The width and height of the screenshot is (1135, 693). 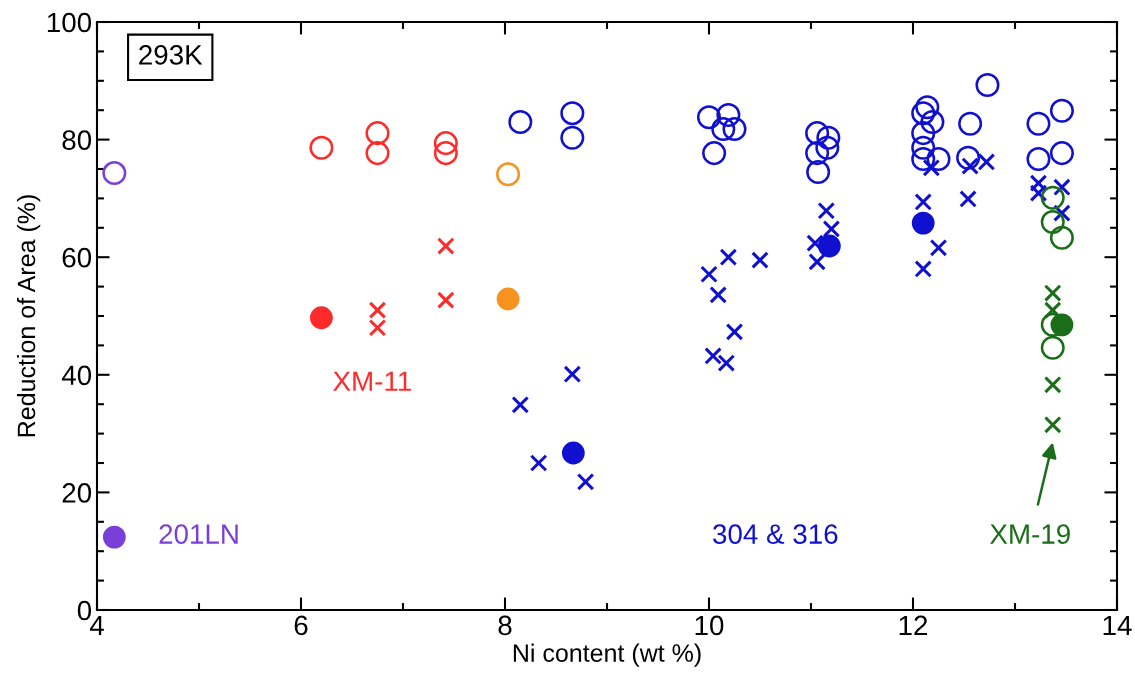 What do you see at coordinates (69, 22) in the screenshot?
I see `y-tick-label: 100` at bounding box center [69, 22].